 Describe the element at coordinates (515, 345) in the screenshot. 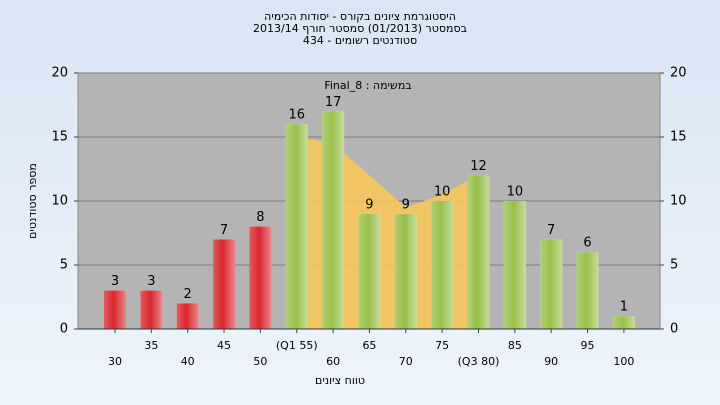

I see `x-tick-label: 85` at that location.